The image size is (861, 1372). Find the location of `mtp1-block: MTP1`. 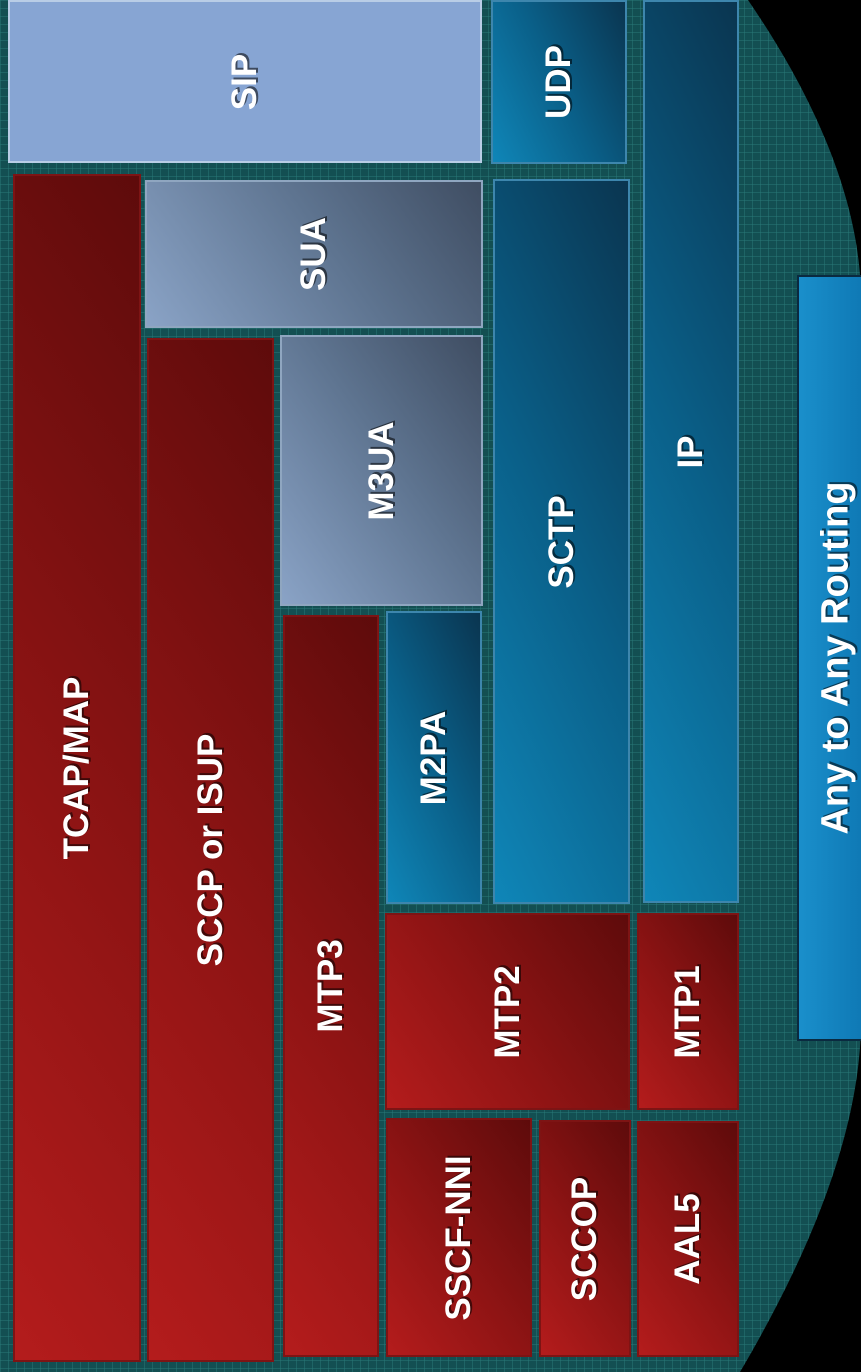

mtp1-block: MTP1 is located at coordinates (688, 1011).